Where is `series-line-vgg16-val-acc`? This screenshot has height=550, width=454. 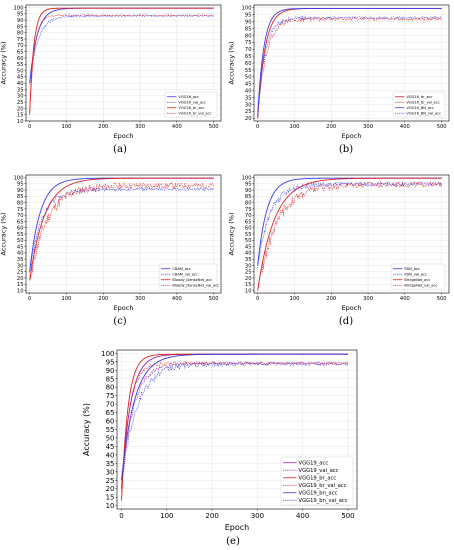
series-line-vgg16-val-acc is located at coordinates (121, 48).